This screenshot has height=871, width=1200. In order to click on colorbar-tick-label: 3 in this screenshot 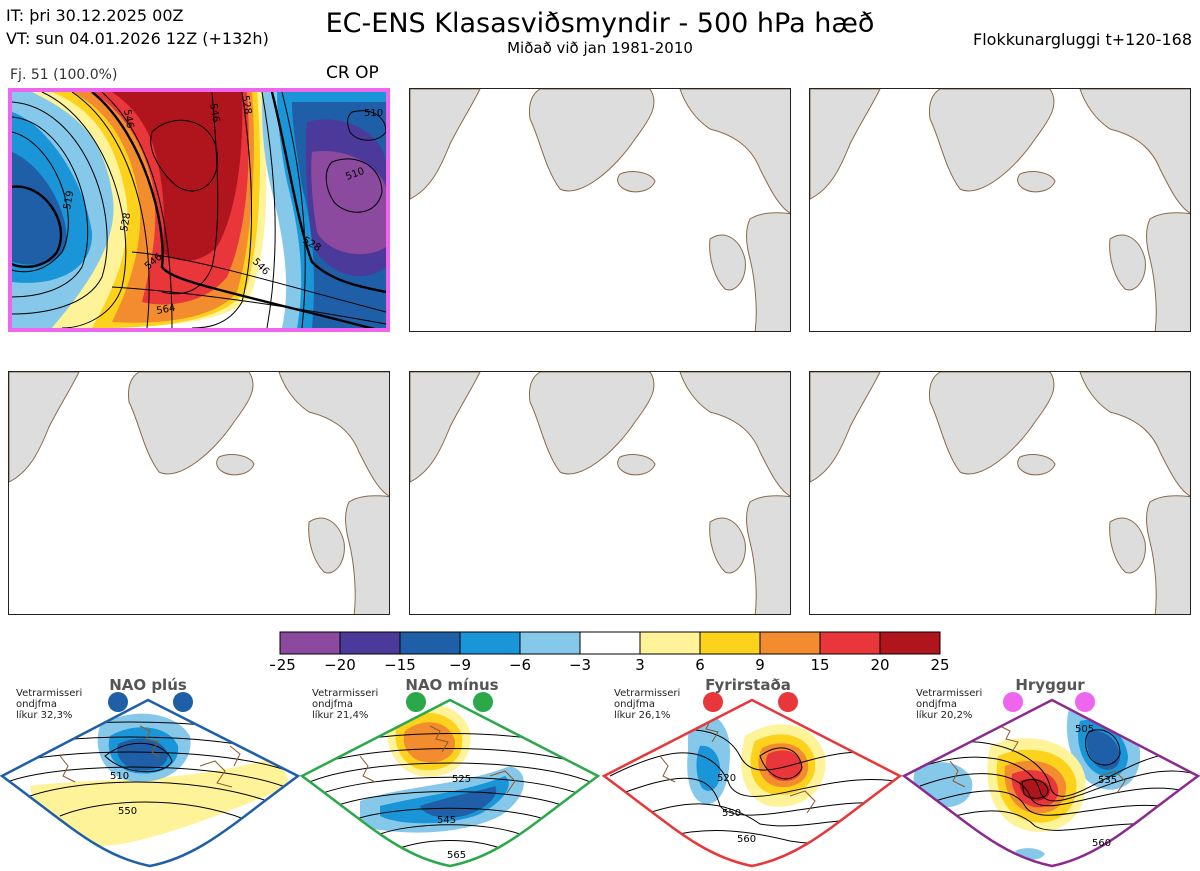, I will do `click(640, 665)`.